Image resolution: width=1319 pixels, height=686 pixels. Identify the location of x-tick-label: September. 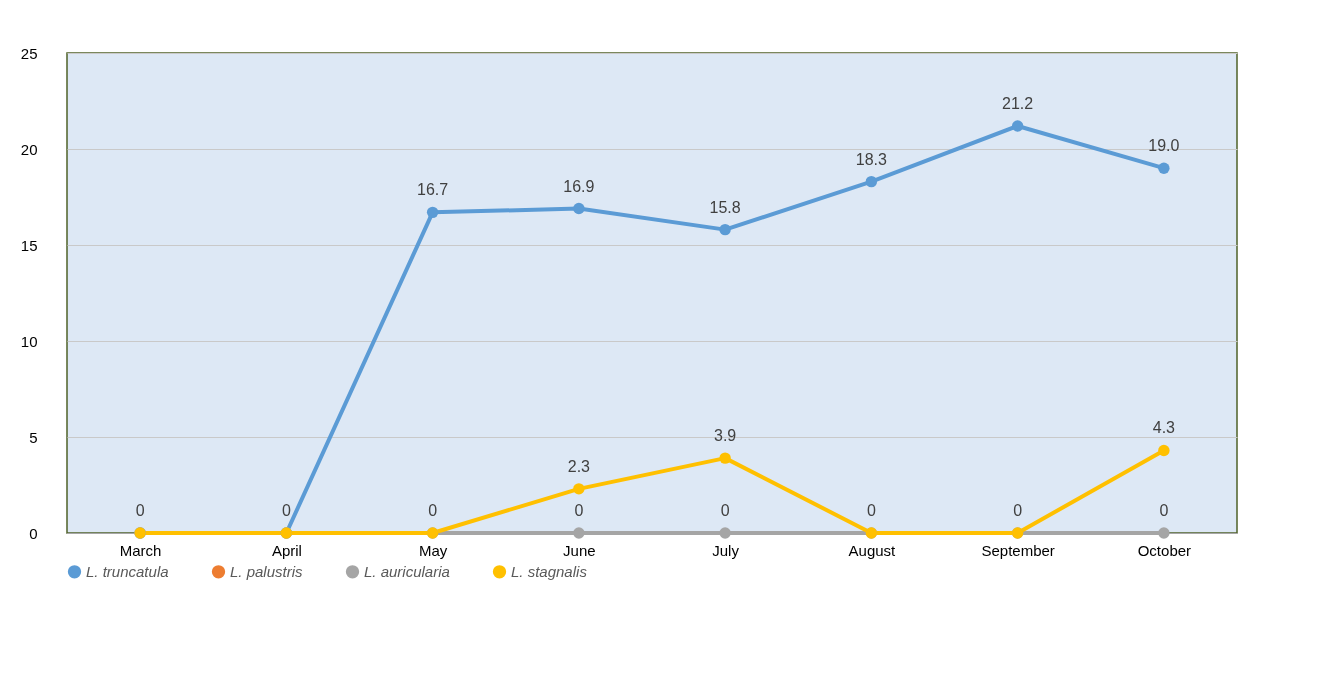
(1018, 550).